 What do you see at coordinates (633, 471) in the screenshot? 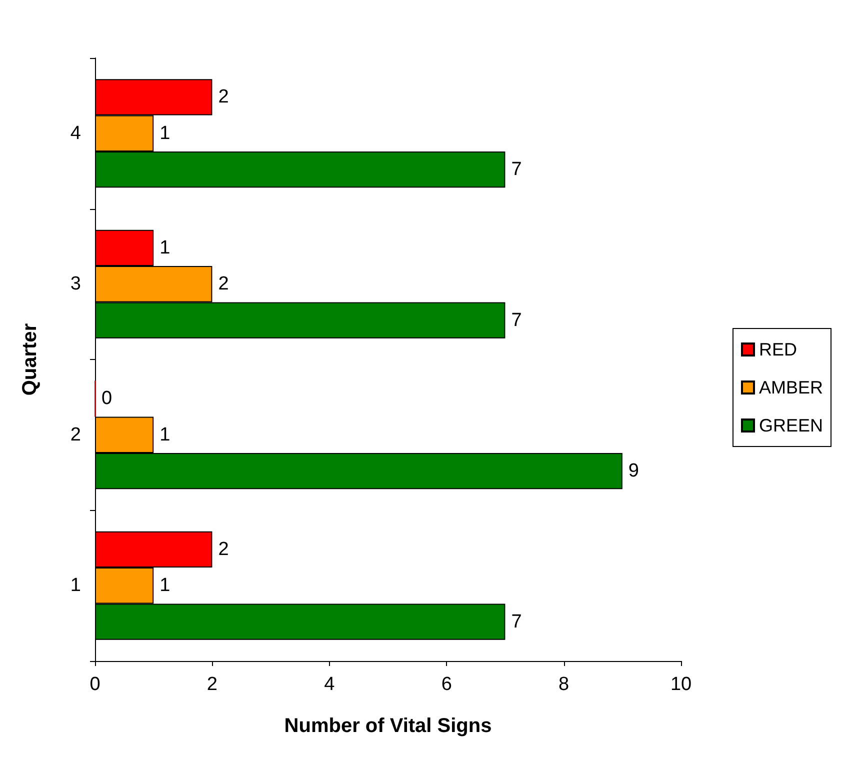
I see `data-label: 9` at bounding box center [633, 471].